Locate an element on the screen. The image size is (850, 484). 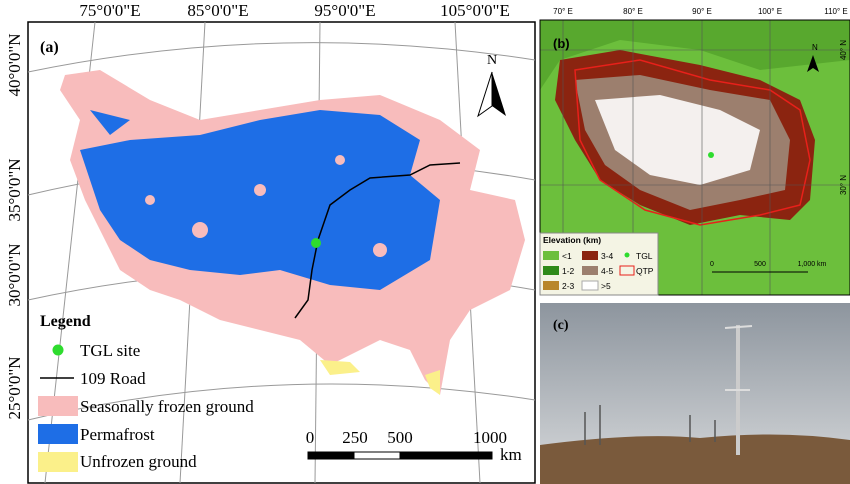
legend-item: 1-2 is located at coordinates (568, 271).